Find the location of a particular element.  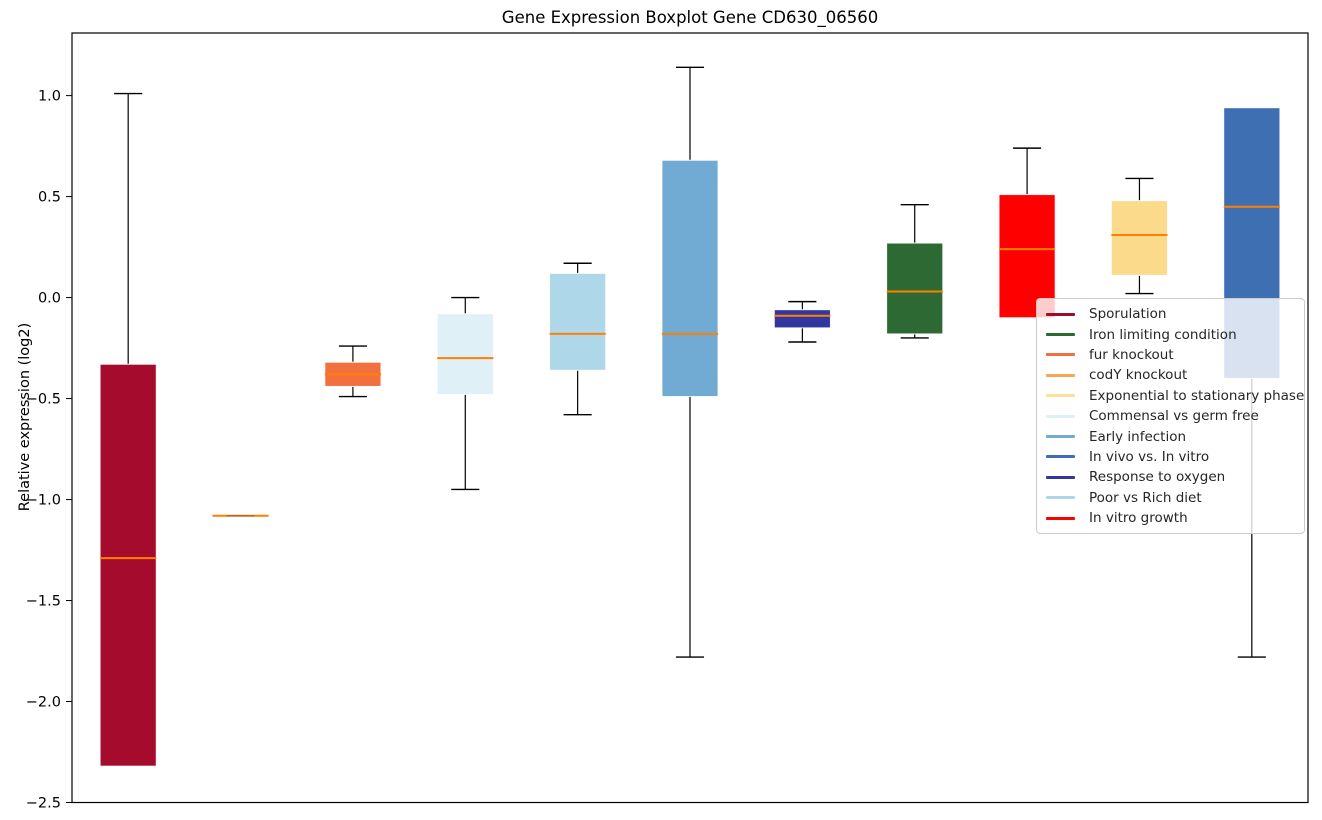

legend-label: Sporulation is located at coordinates (1128, 314).